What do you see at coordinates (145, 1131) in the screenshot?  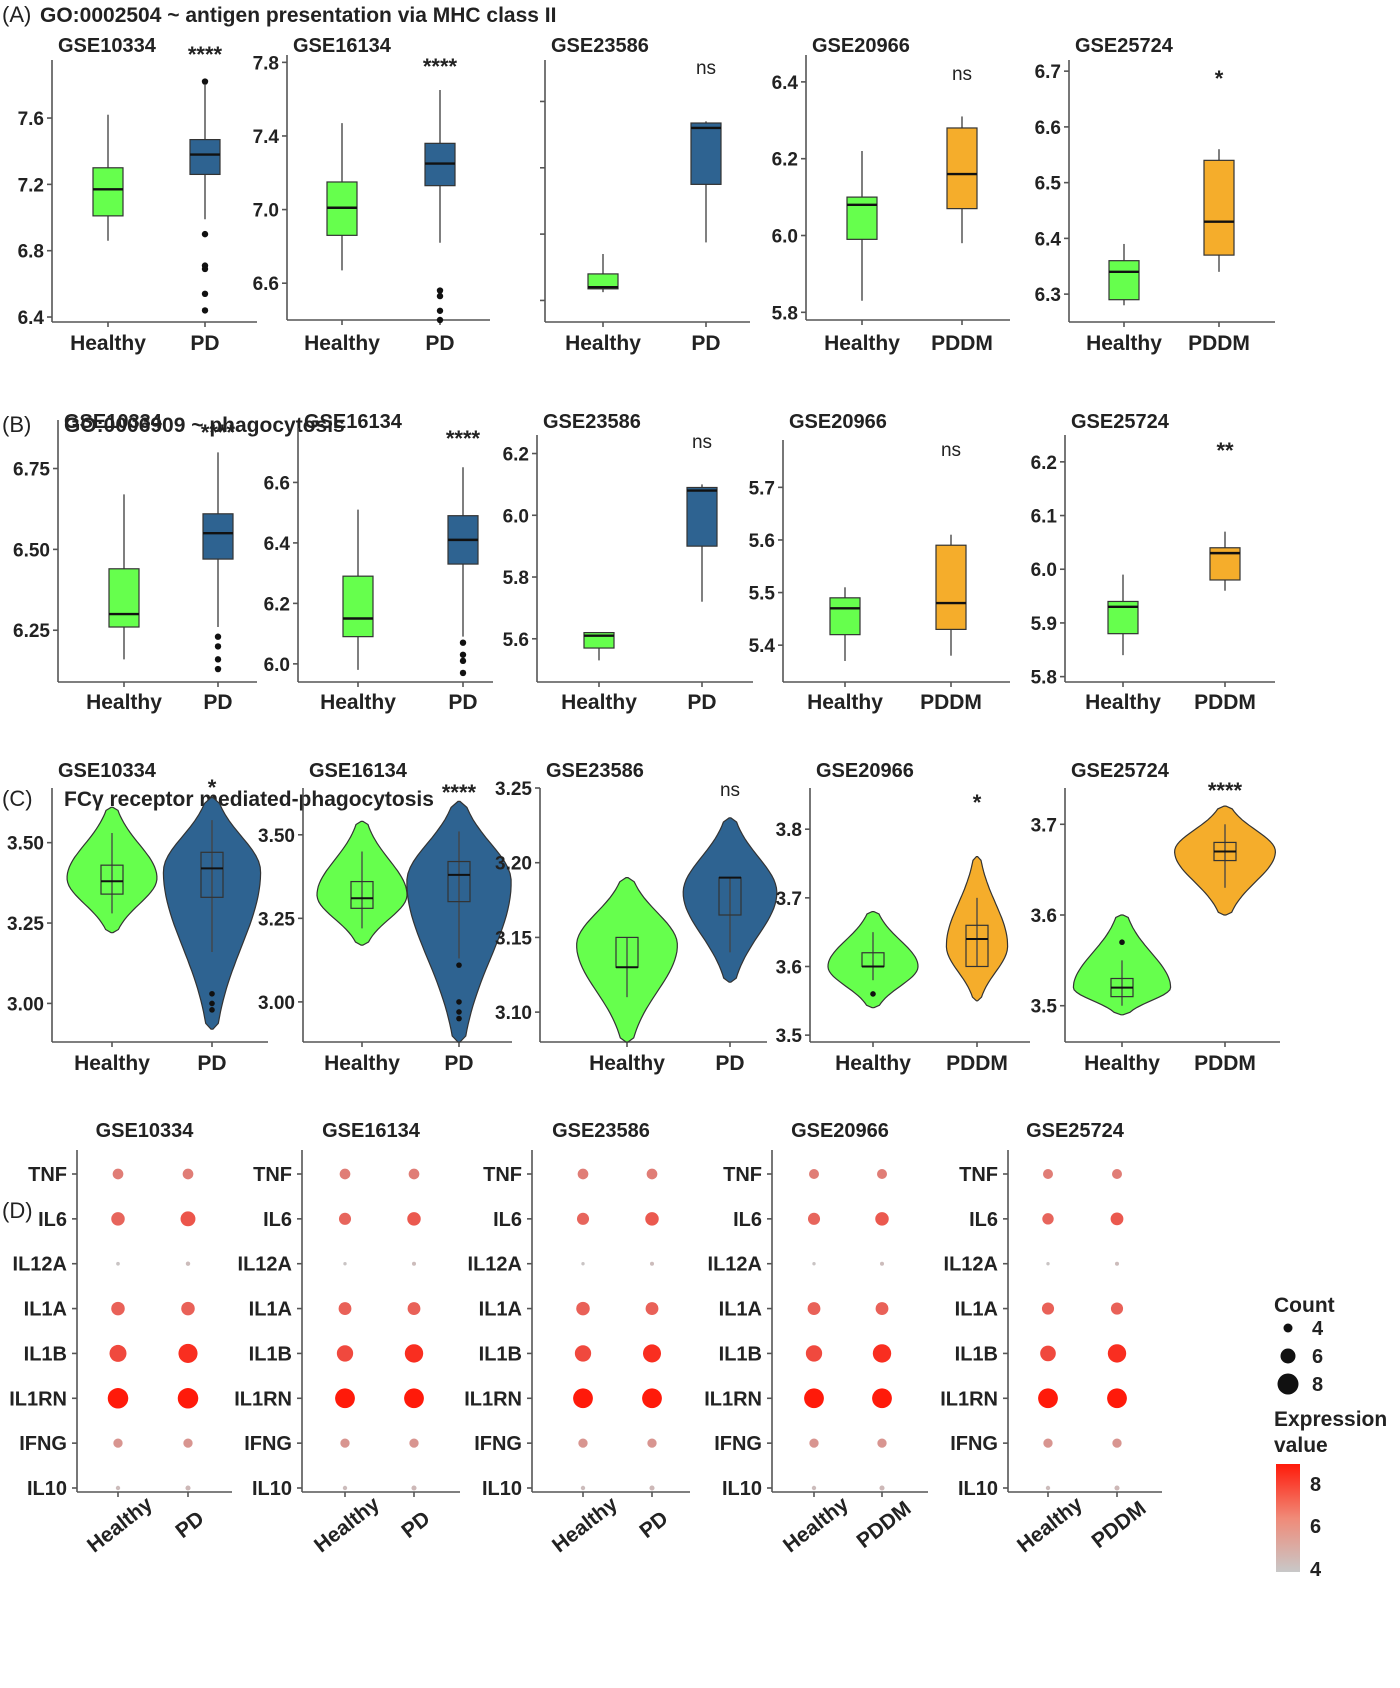 I see `subplot-title: GSE10334` at bounding box center [145, 1131].